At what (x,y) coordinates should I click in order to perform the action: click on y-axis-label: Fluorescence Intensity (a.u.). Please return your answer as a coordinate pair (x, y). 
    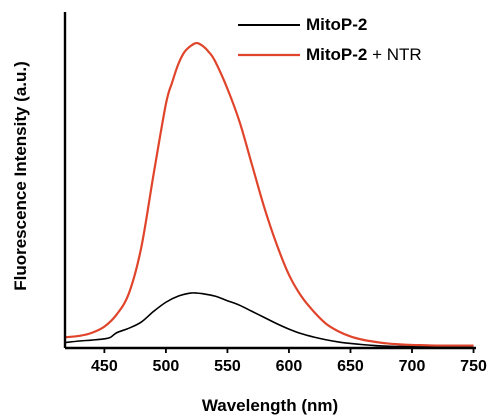
    Looking at the image, I should click on (20, 176).